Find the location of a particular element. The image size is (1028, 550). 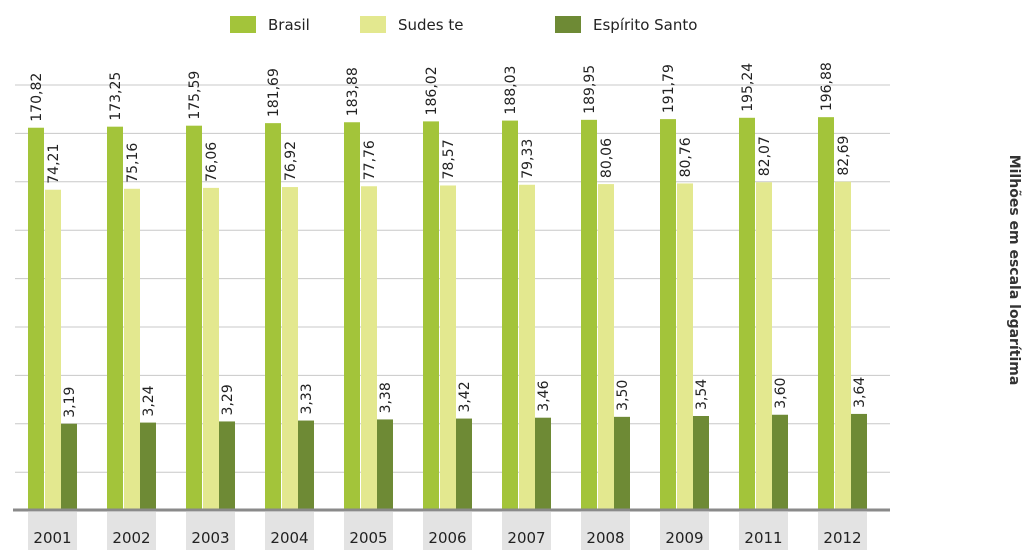

y-axis-label: Milhões em escala logarítima is located at coordinates (1014, 270).